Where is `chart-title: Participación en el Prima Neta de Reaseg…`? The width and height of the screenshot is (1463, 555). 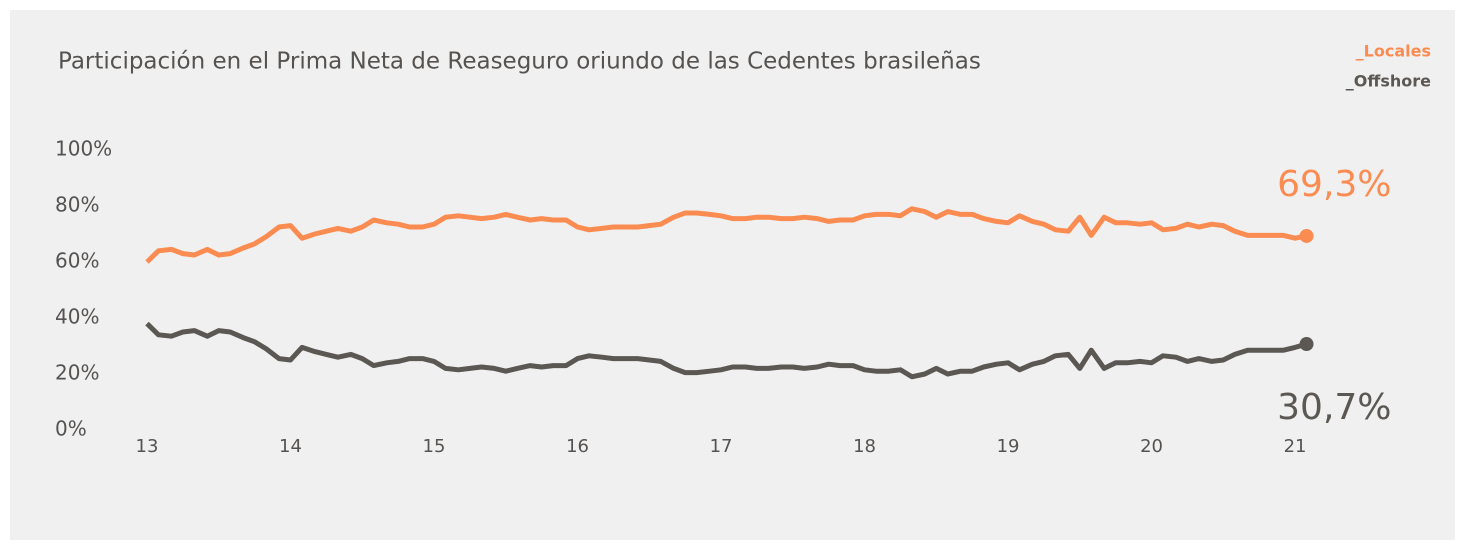
chart-title: Participación en el Prima Neta de Reaseg… is located at coordinates (519, 62).